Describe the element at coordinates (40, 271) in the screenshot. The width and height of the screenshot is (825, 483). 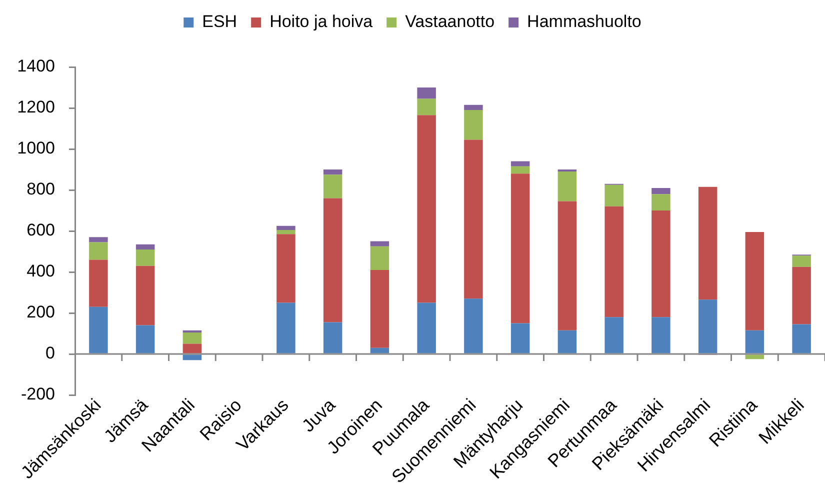
I see `y-tick-label: 400` at that location.